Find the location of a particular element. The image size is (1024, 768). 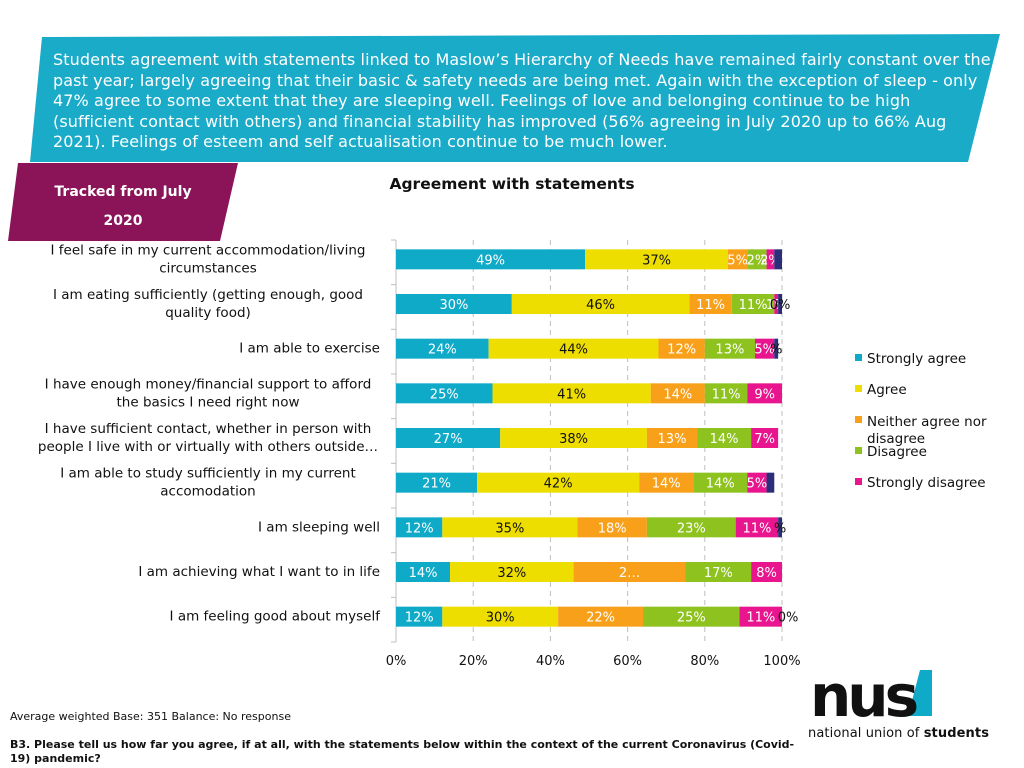

nus-logo: nus is located at coordinates (871, 699).